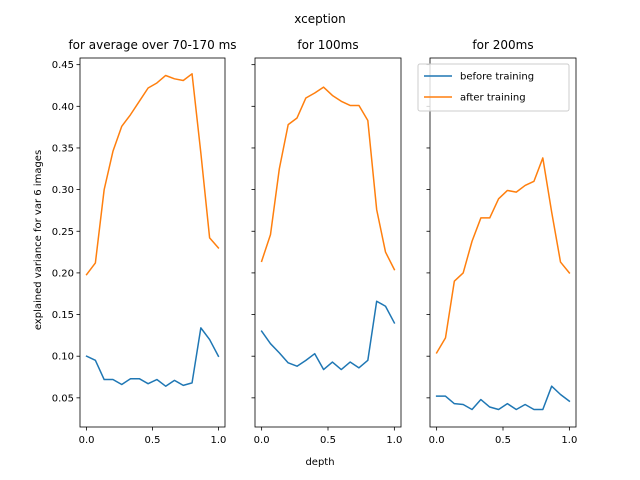 This screenshot has width=640, height=480. Describe the element at coordinates (493, 98) in the screenshot. I see `legend-label-after-training: after training` at that location.